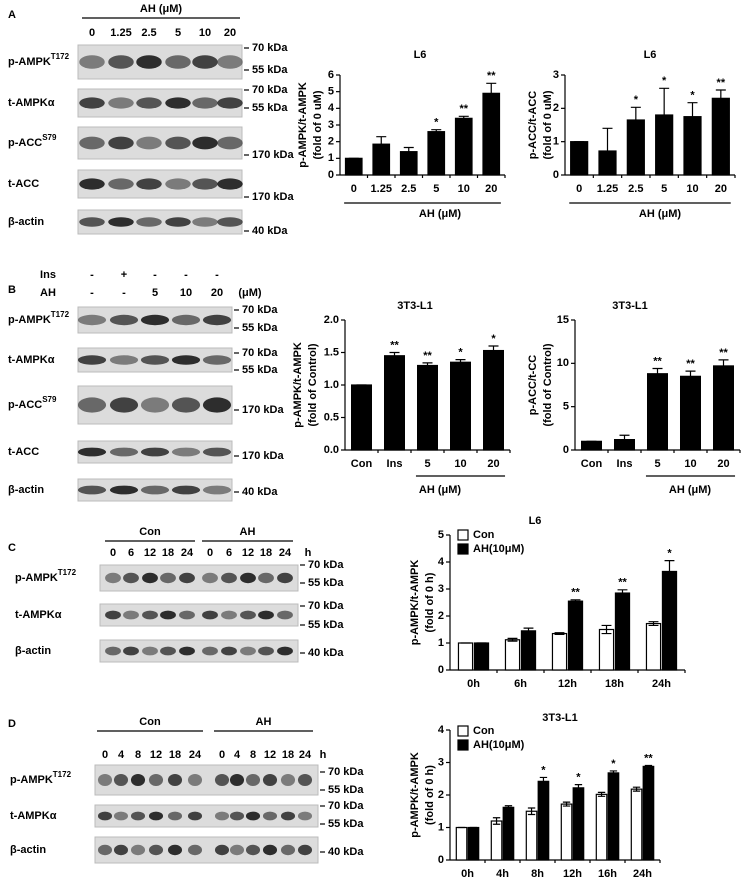 The width and height of the screenshot is (745, 883). What do you see at coordinates (563, 320) in the screenshot?
I see `y-tick-label: 15` at bounding box center [563, 320].